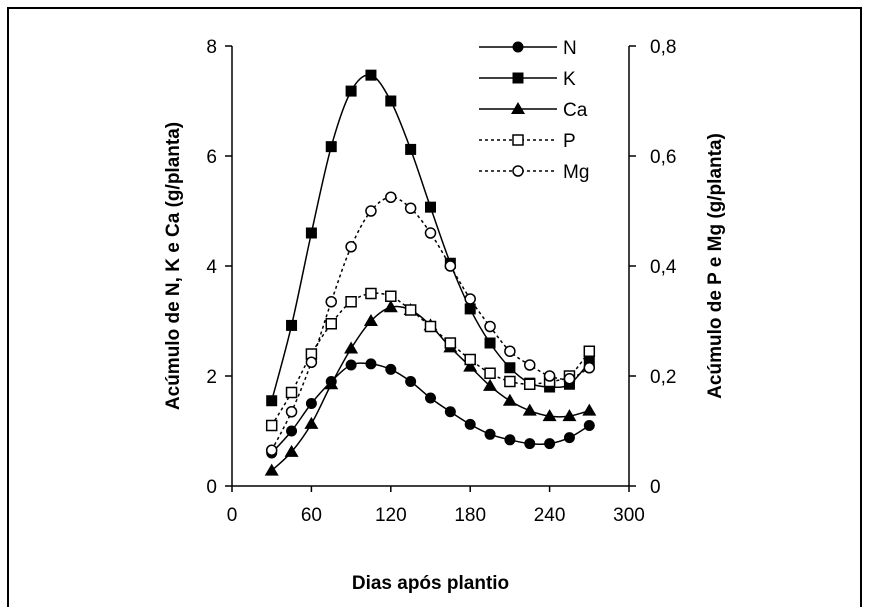 This screenshot has width=871, height=607. Describe the element at coordinates (311, 515) in the screenshot. I see `x-tick-label: 60` at that location.